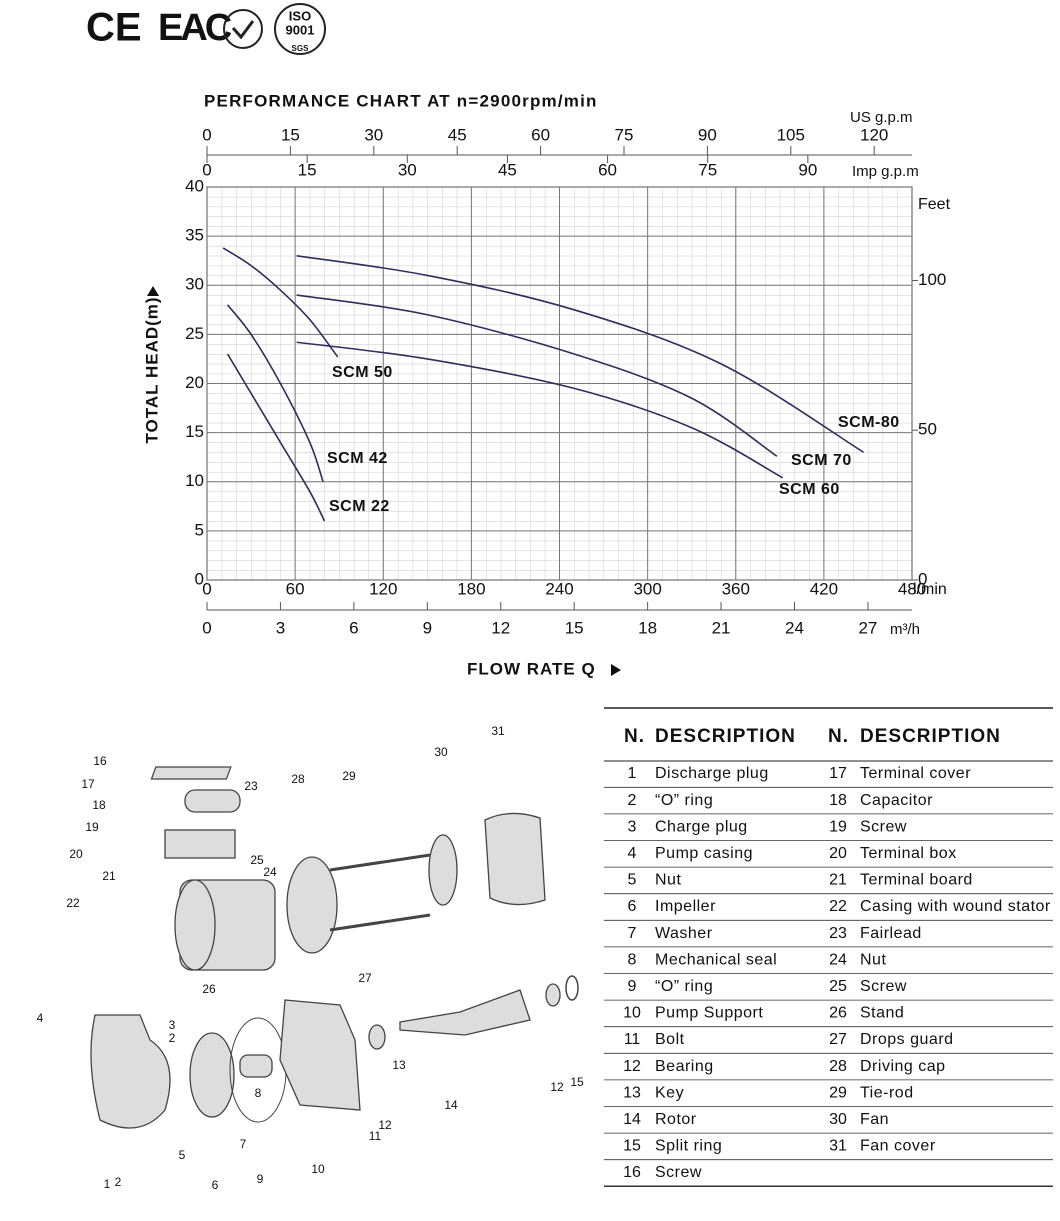 The width and height of the screenshot is (1060, 1221). I want to click on axis-unit-label: US g.p.m, so click(881, 117).